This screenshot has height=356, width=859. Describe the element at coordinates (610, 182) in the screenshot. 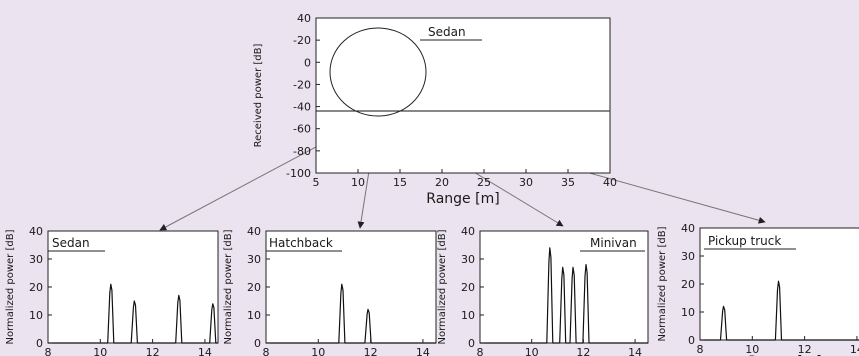

I see `x-tick-label: 40` at that location.